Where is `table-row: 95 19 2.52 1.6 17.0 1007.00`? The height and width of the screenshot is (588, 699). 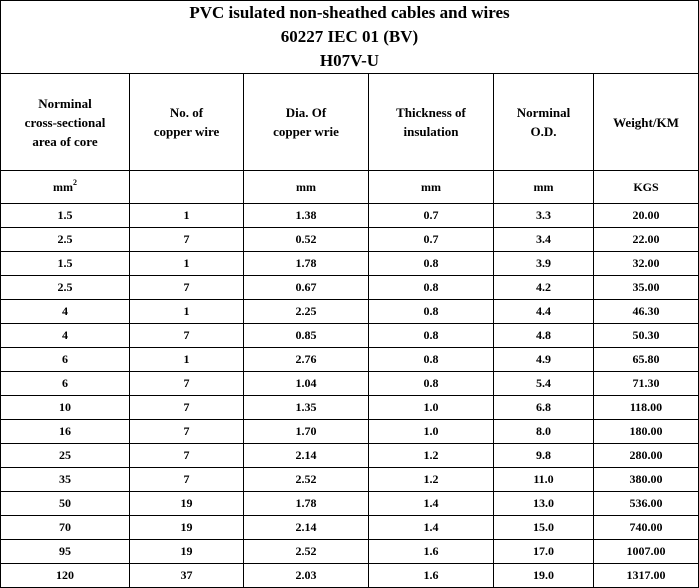
table-row: 95 19 2.52 1.6 17.0 1007.00 is located at coordinates (349, 551).